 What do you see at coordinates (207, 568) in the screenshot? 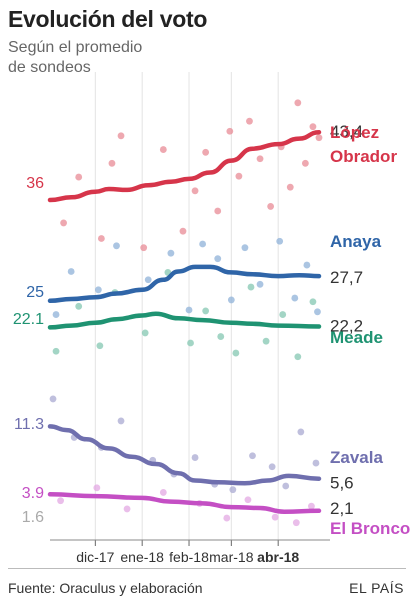
I see `footer-divider` at bounding box center [207, 568].